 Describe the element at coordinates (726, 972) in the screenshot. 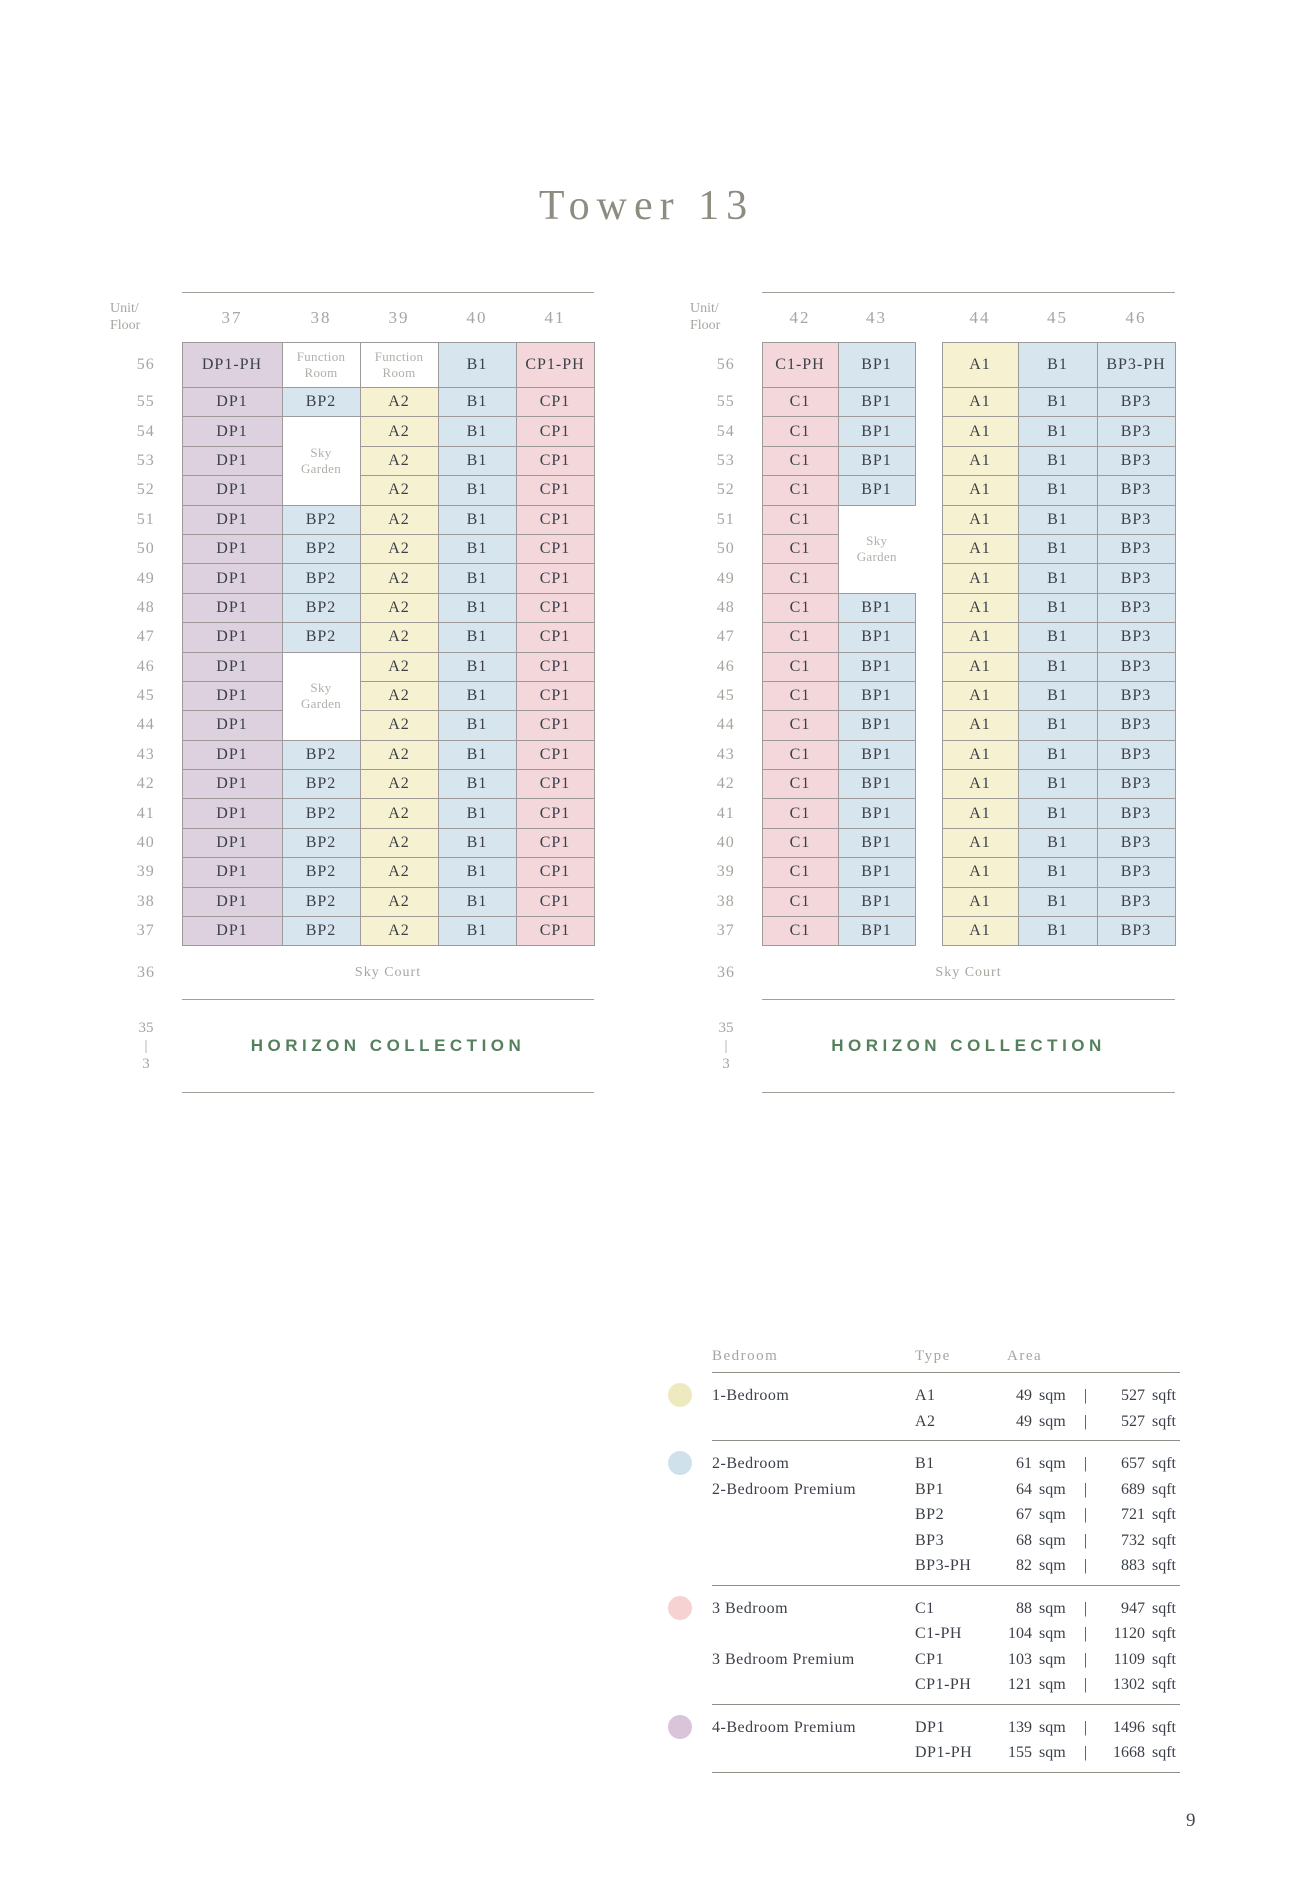

I see `floor-label: 36` at that location.